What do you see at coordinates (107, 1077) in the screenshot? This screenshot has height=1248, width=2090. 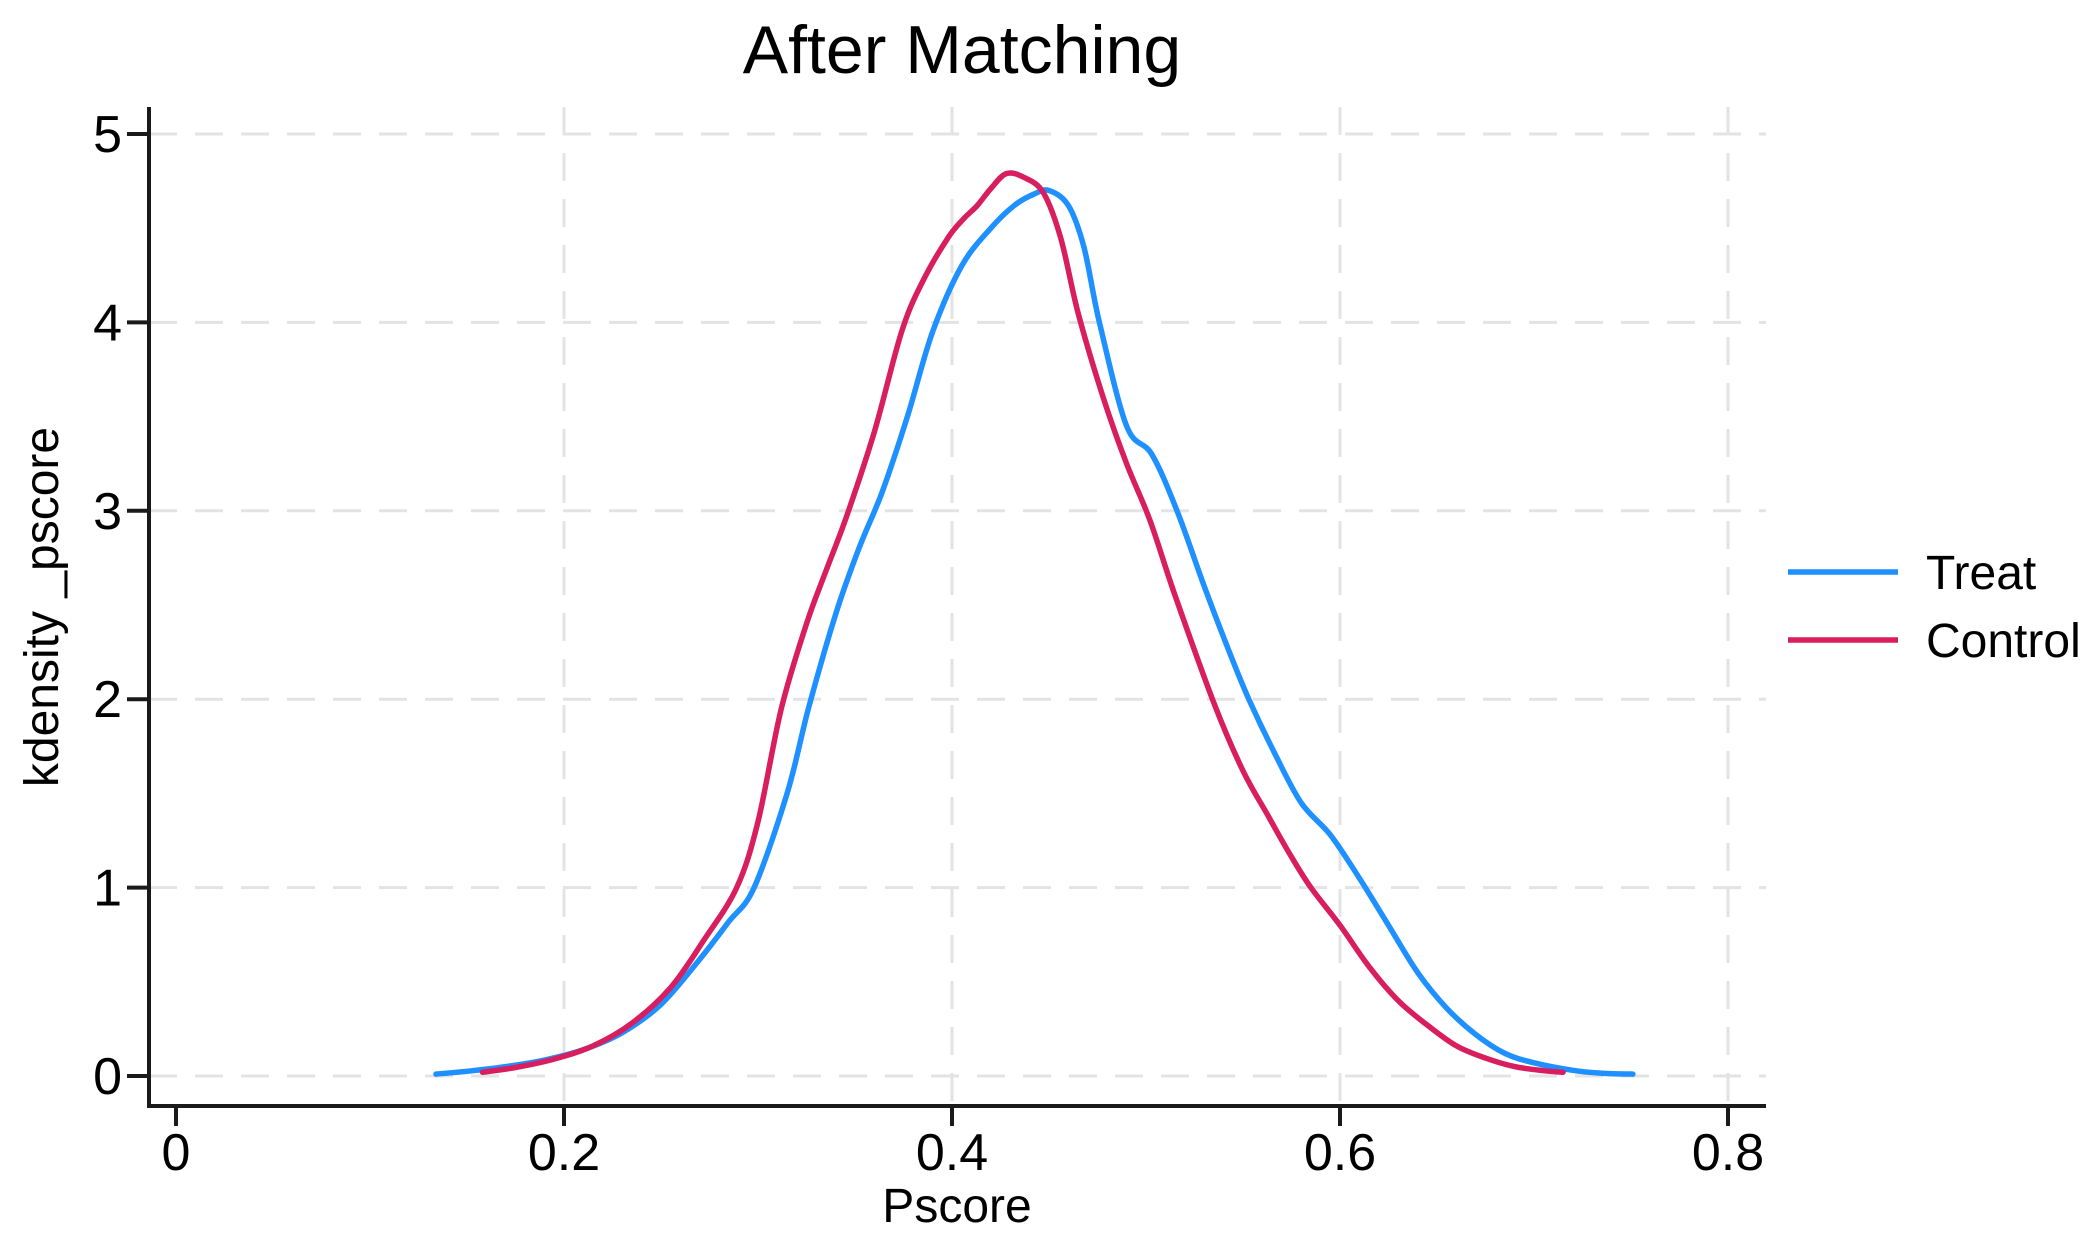 I see `y-tick-label: 0` at bounding box center [107, 1077].